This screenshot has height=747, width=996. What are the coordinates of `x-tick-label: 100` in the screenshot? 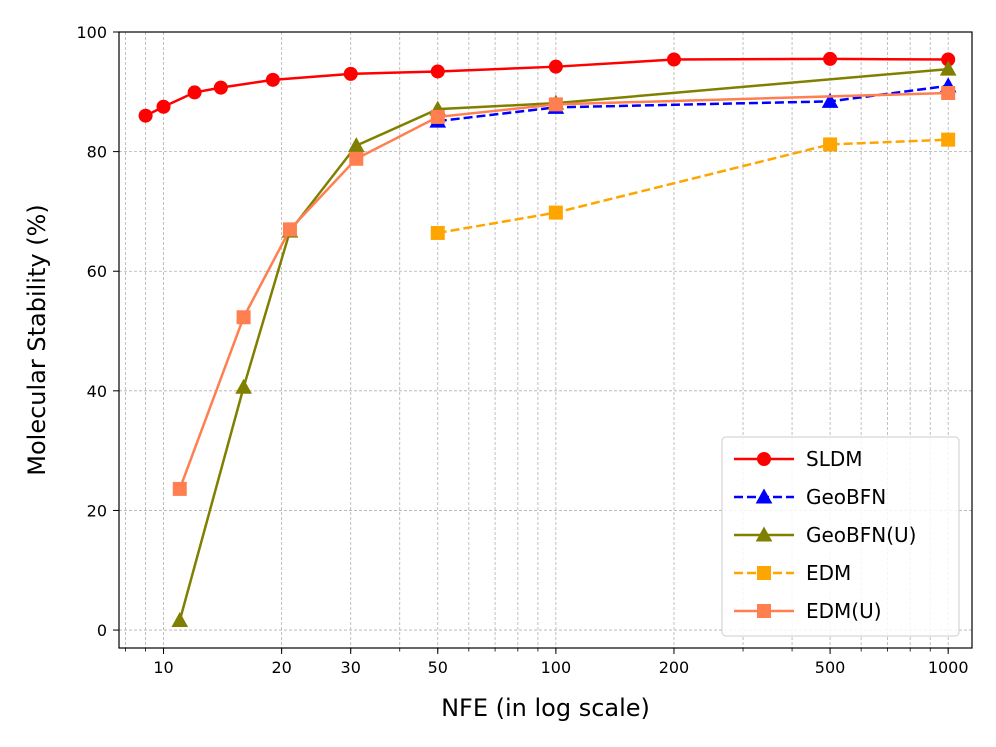 It's located at (556, 667).